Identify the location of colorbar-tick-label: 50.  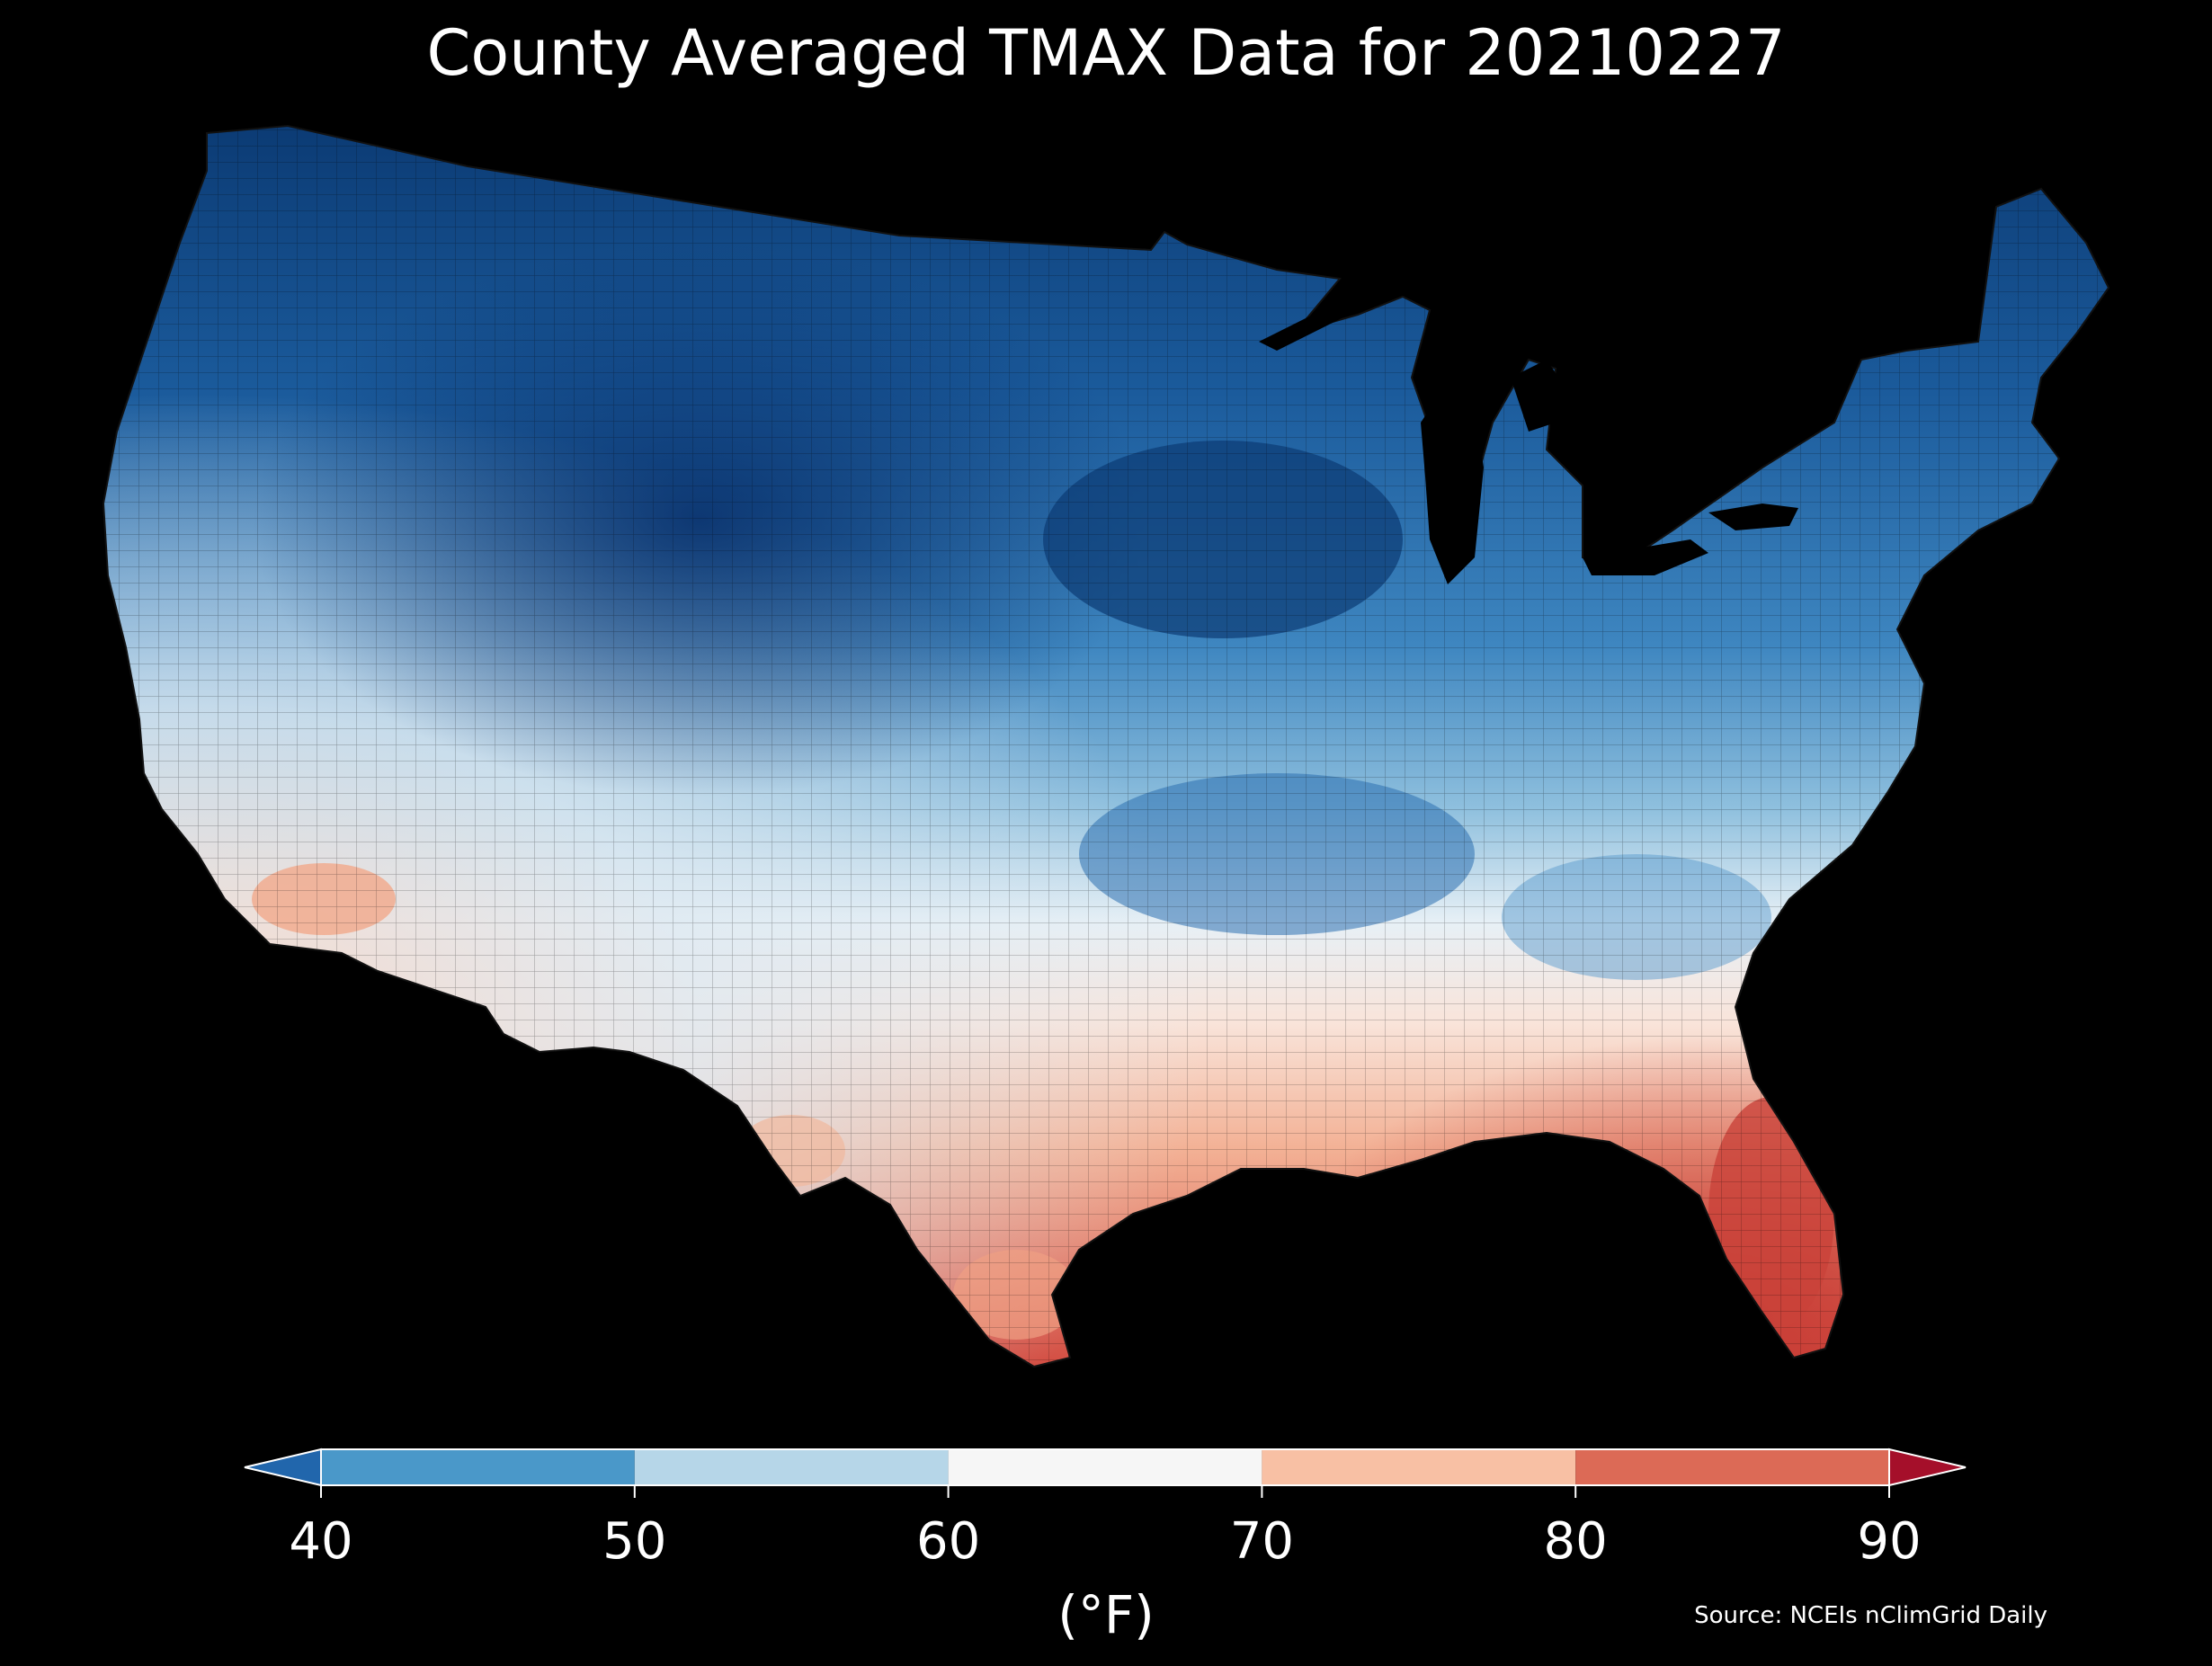
(634, 1542).